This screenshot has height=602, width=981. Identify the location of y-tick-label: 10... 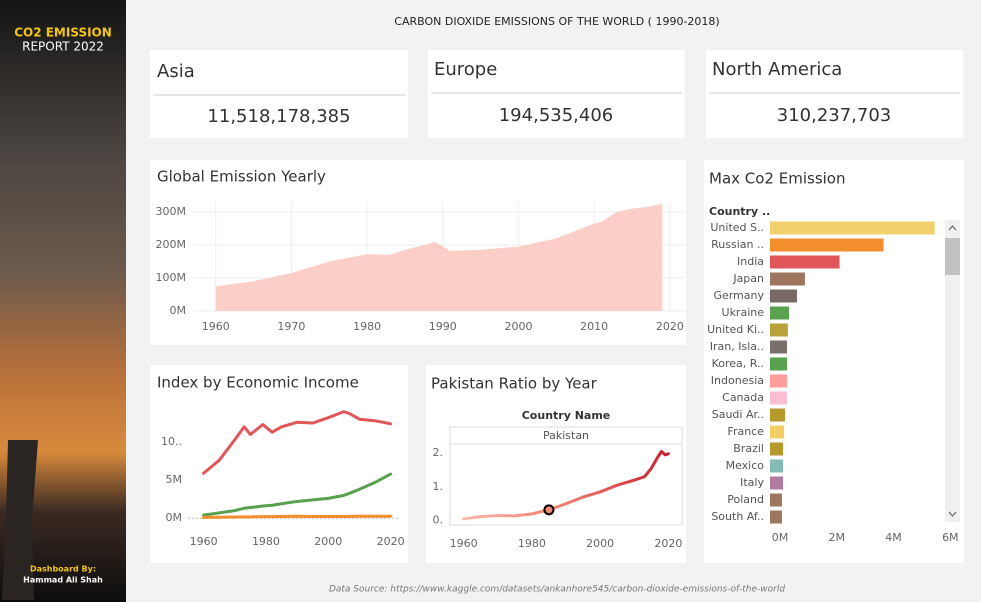
(171, 441).